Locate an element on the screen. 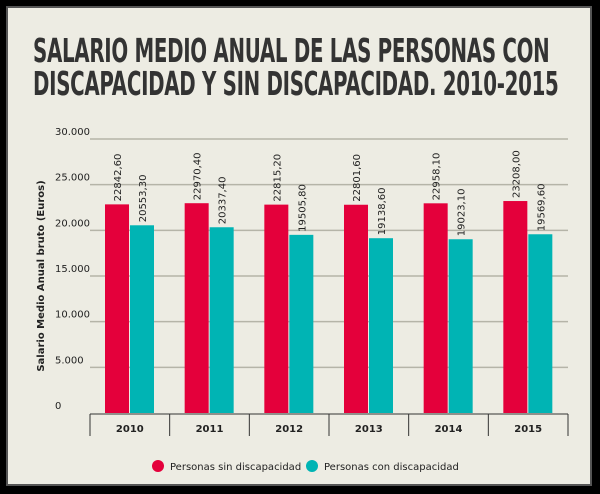  y-tick-label: 25.000 is located at coordinates (72, 178).